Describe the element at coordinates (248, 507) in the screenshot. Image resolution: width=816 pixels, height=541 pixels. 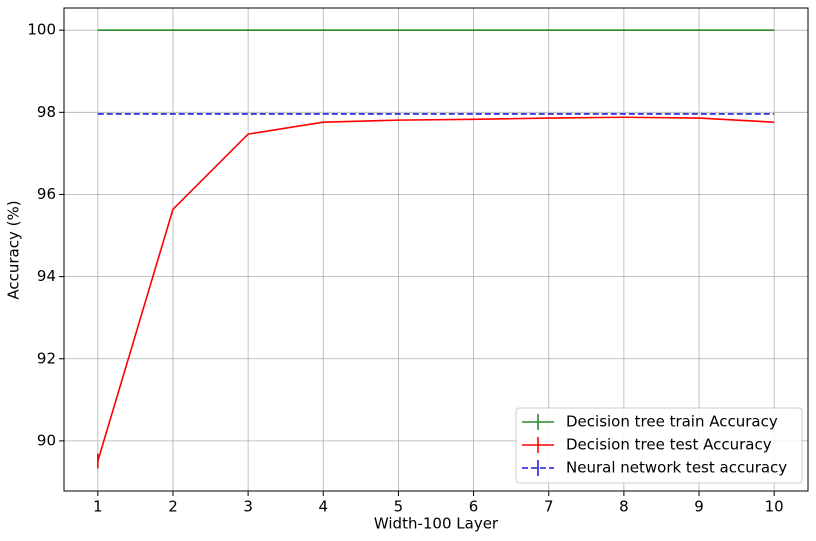
I see `x-tick-label: 3` at that location.